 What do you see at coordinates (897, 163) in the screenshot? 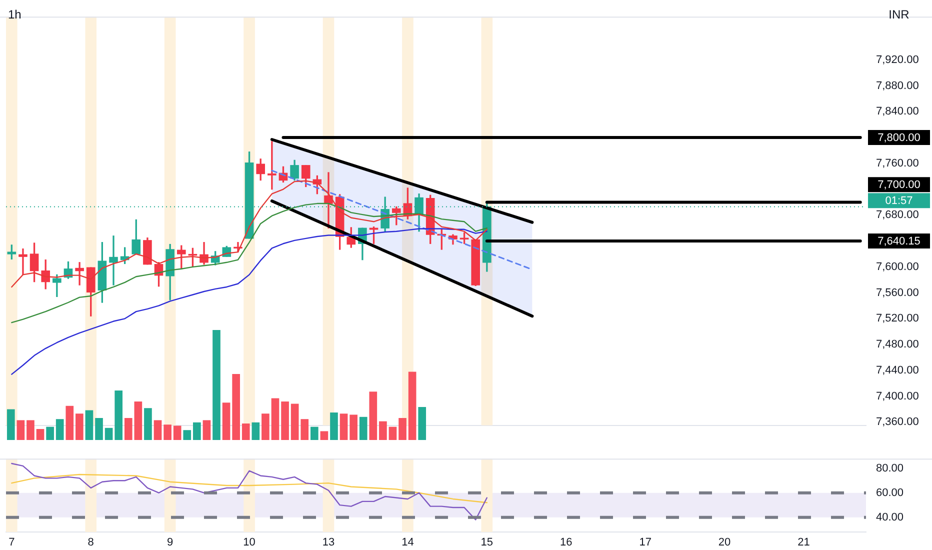
I see `y-tick-label: 7,760.00` at bounding box center [897, 163].